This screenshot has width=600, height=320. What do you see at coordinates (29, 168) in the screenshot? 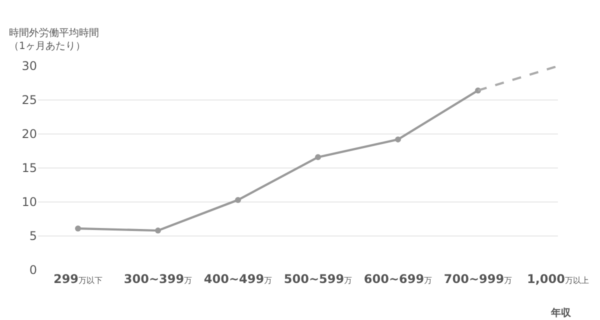
I see `y-tick-label: 15` at bounding box center [29, 168].